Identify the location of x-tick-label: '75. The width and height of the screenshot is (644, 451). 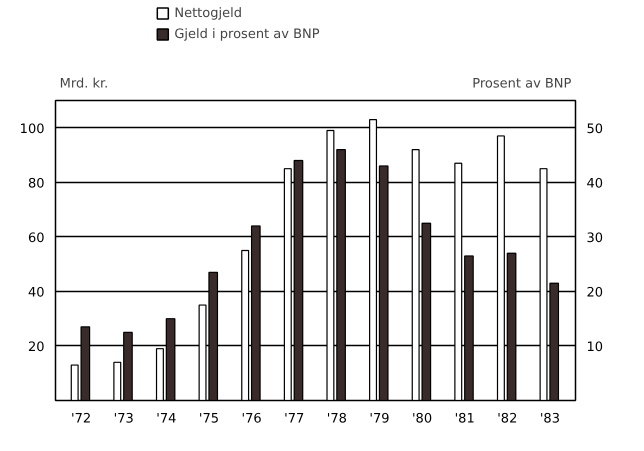
(209, 419).